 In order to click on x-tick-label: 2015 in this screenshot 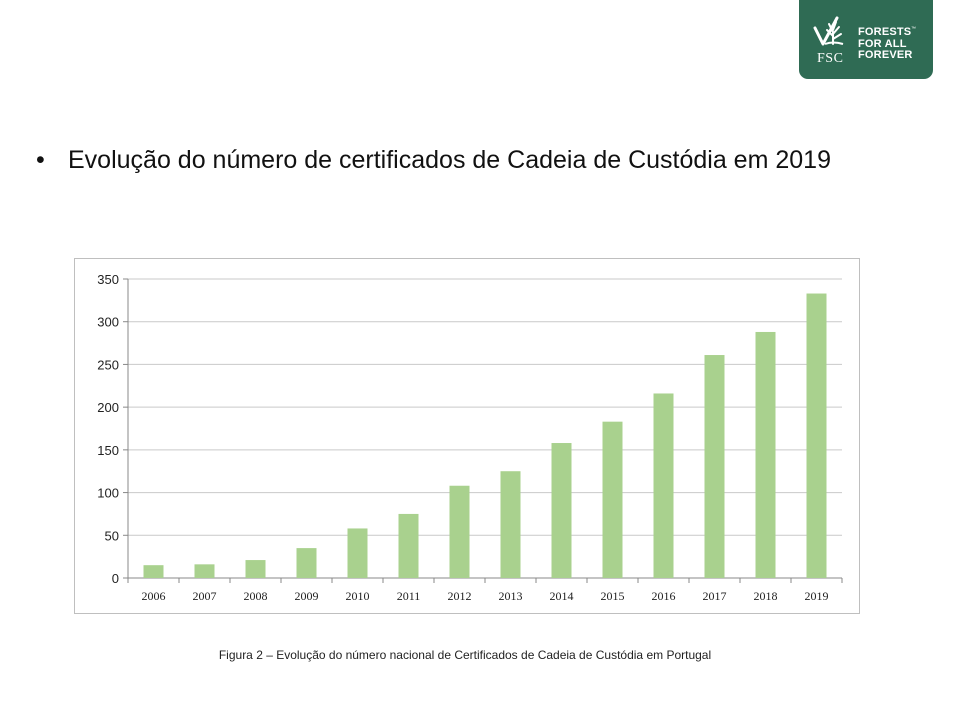, I will do `click(613, 596)`.